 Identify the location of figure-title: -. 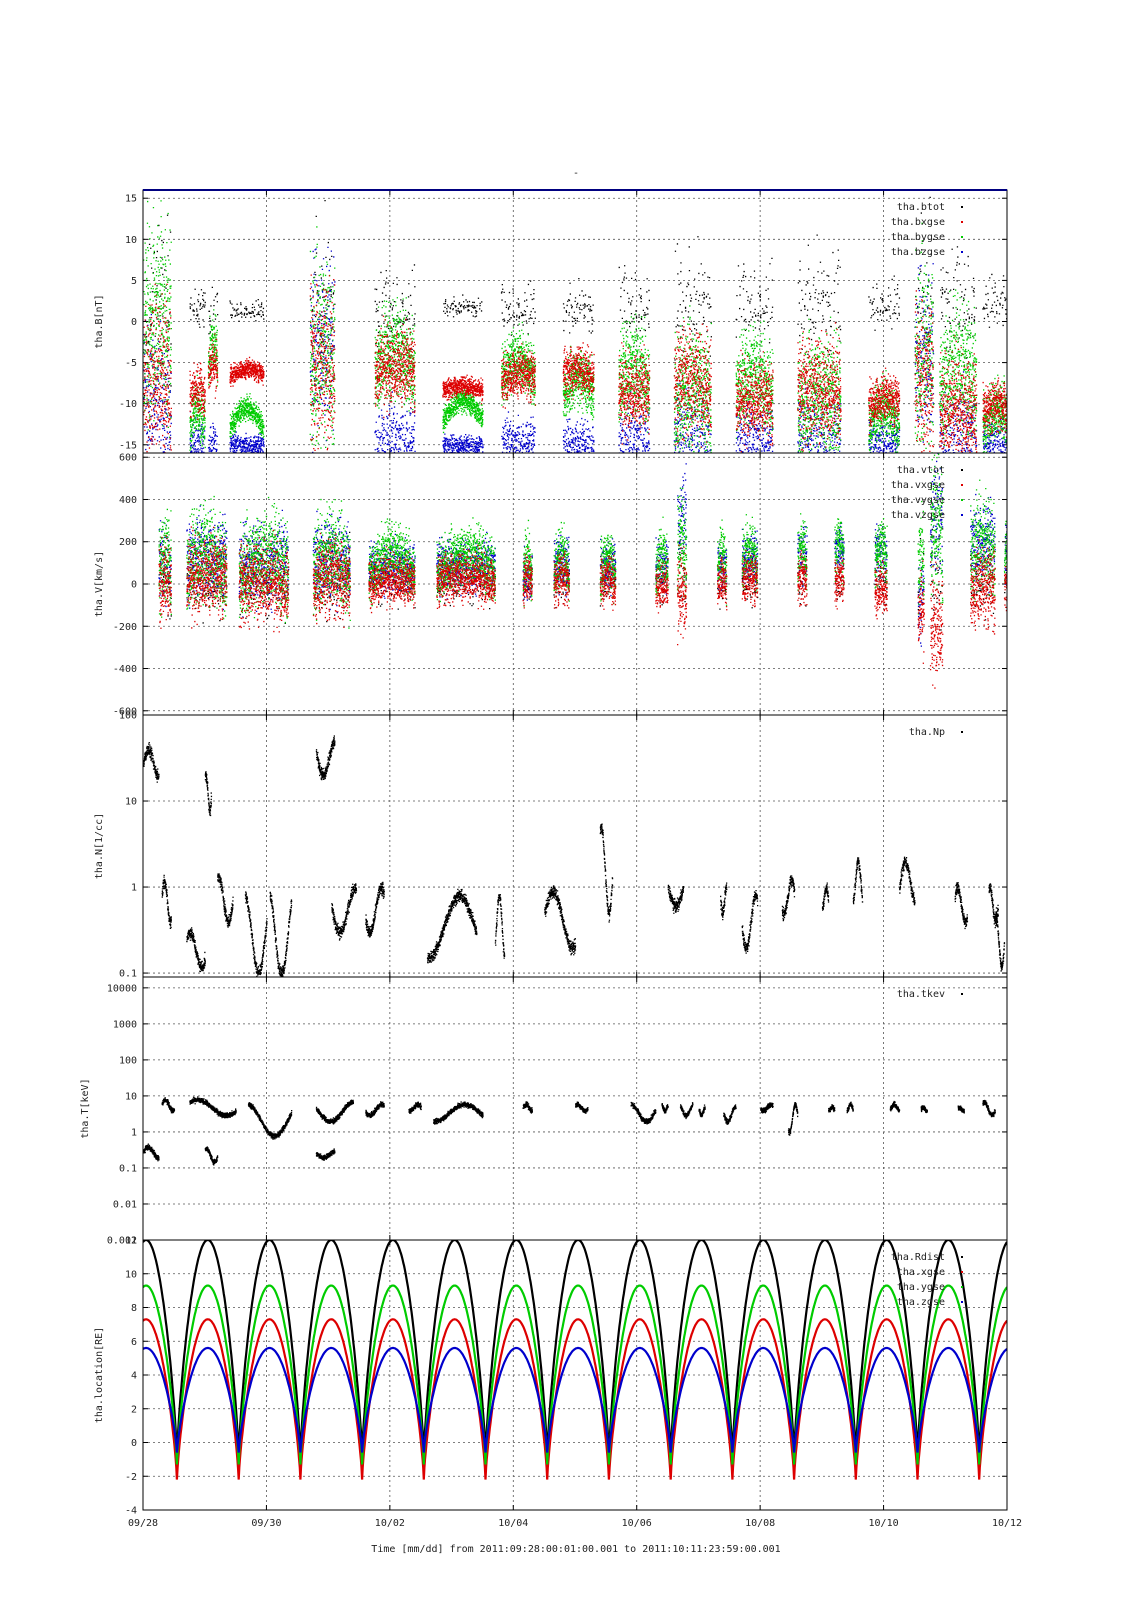
(576, 173).